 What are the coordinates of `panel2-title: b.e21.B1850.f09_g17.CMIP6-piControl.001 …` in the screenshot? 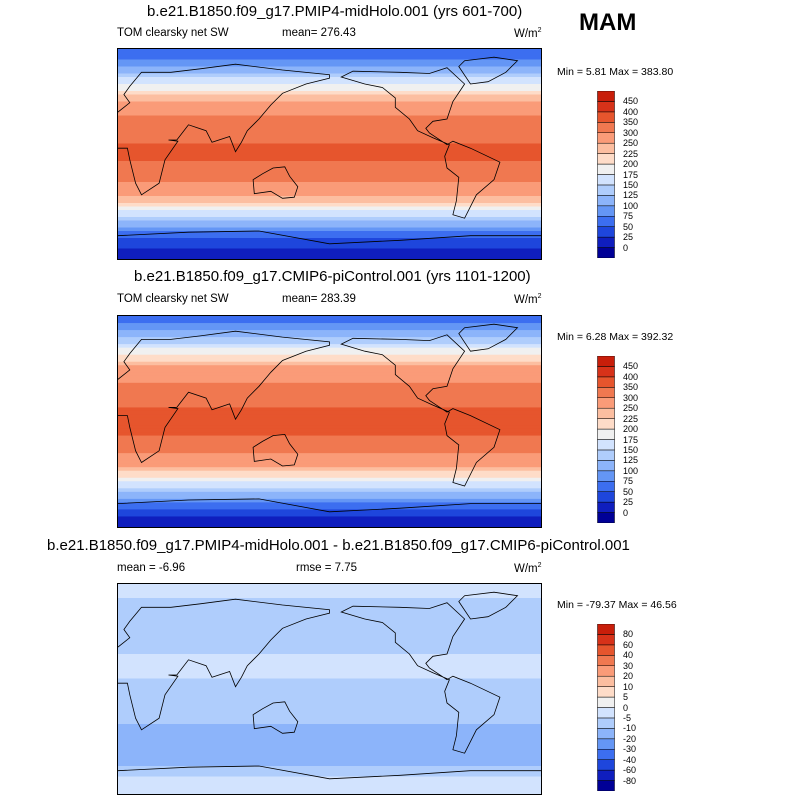 It's located at (332, 276).